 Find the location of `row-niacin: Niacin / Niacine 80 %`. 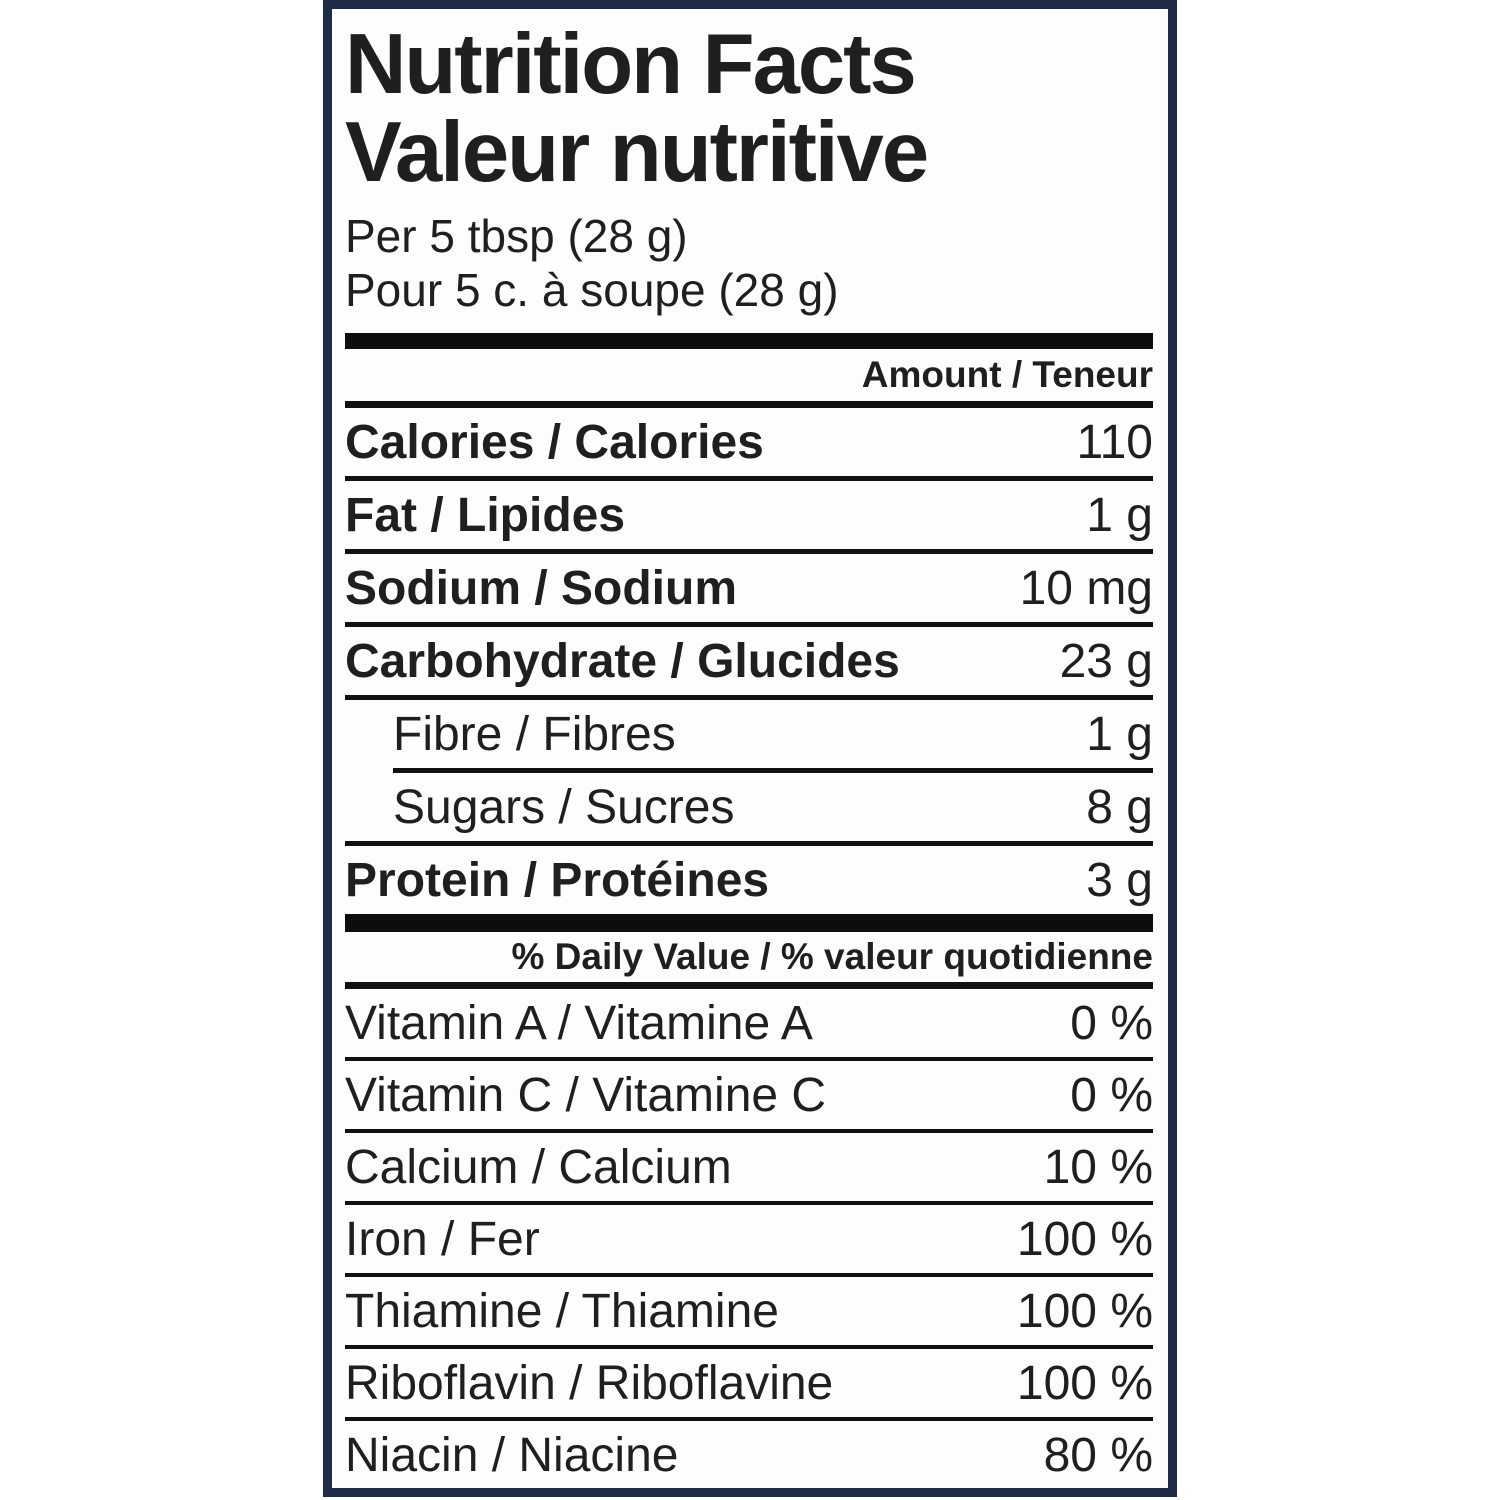

row-niacin: Niacin / Niacine 80 % is located at coordinates (749, 1455).